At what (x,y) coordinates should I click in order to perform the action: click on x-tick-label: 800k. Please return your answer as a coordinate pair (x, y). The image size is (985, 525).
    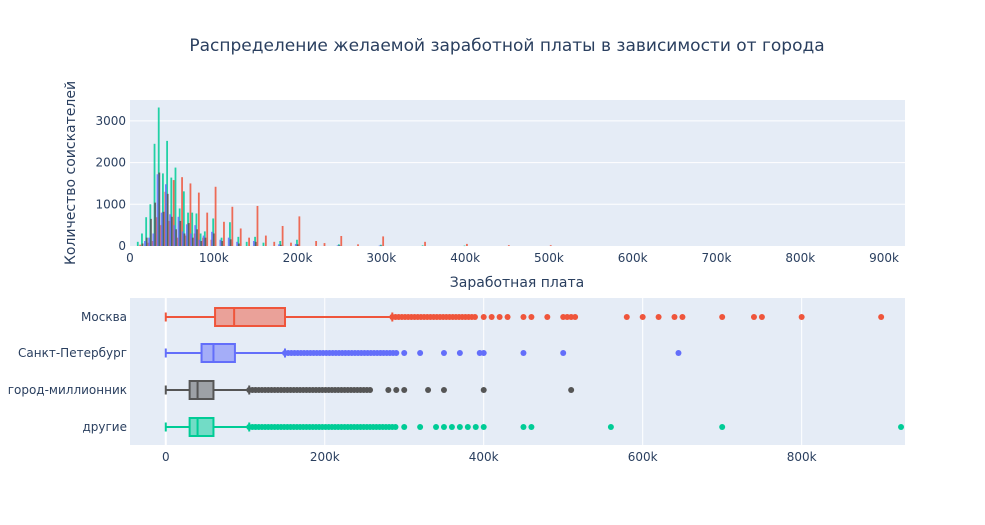
    Looking at the image, I should click on (800, 258).